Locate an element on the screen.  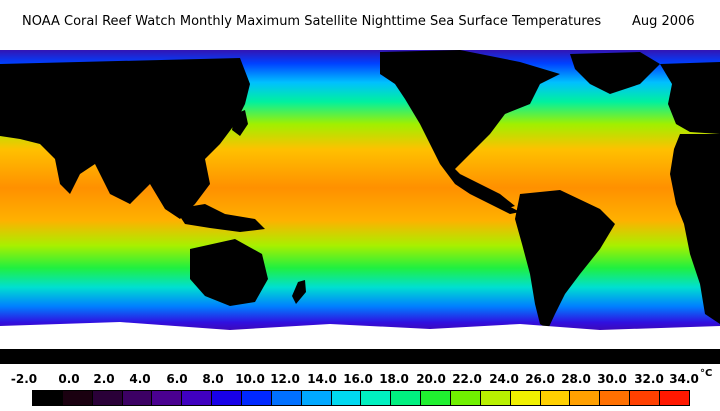
legend-tick: -2.0 is located at coordinates (24, 379).